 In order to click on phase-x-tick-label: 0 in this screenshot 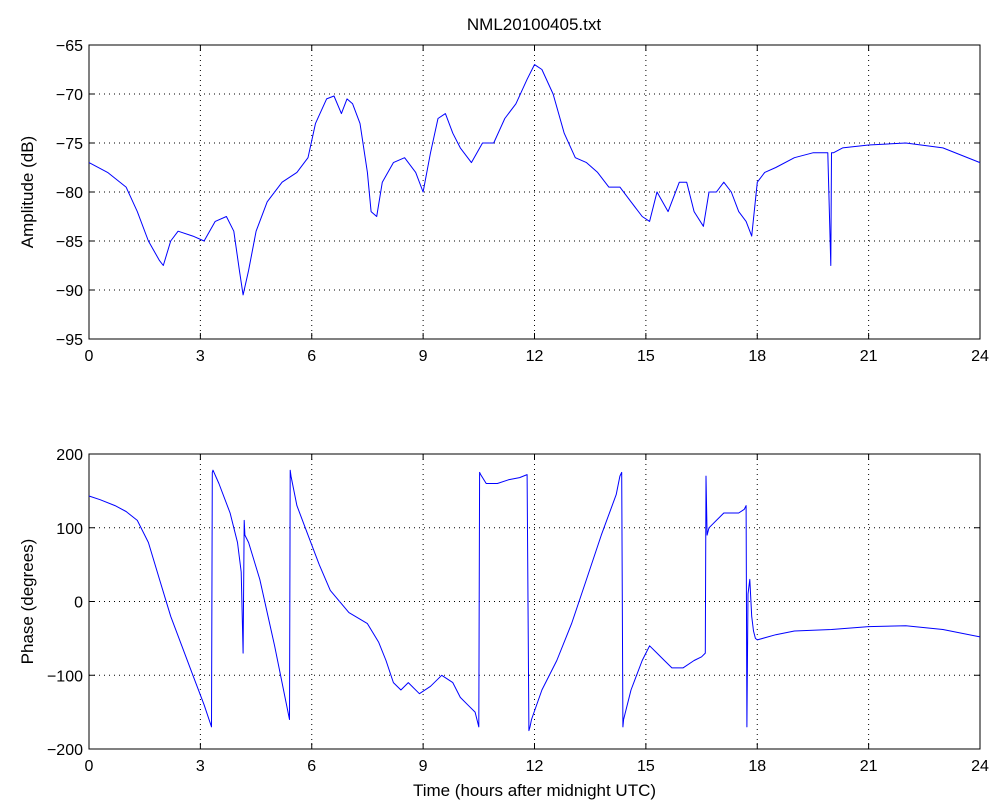, I will do `click(89, 766)`.